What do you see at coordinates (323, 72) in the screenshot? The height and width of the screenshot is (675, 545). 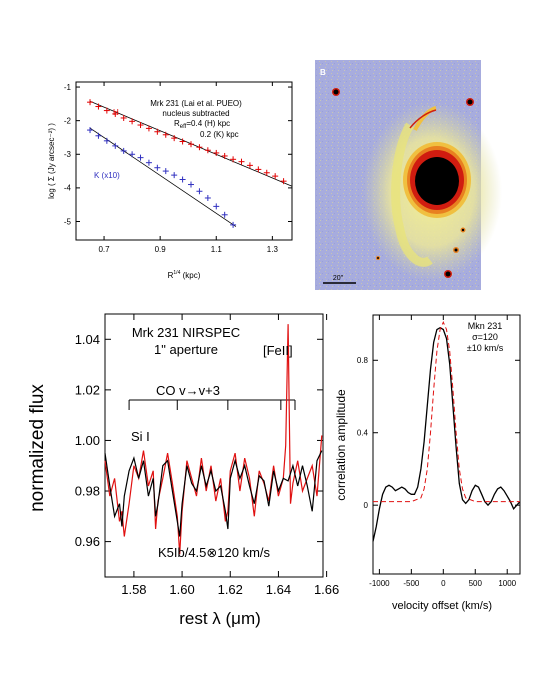 I see `image-panel-label: B` at bounding box center [323, 72].